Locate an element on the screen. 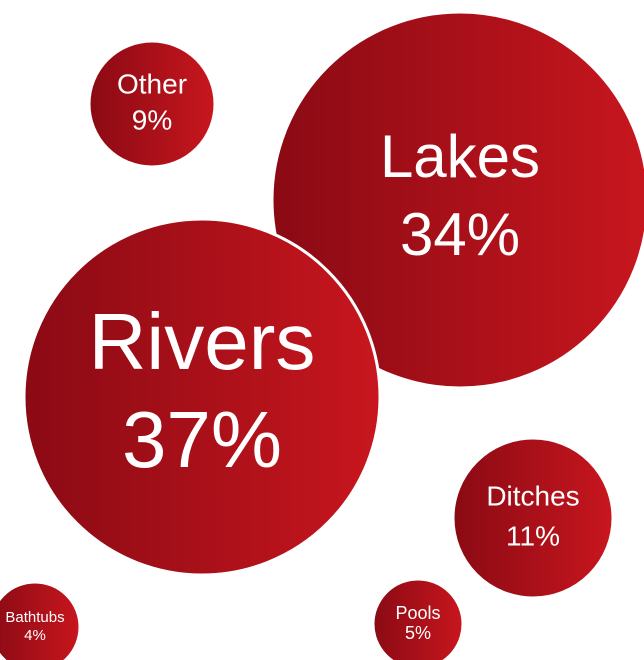  bubble-value-bathtubs: 4% is located at coordinates (35, 635).